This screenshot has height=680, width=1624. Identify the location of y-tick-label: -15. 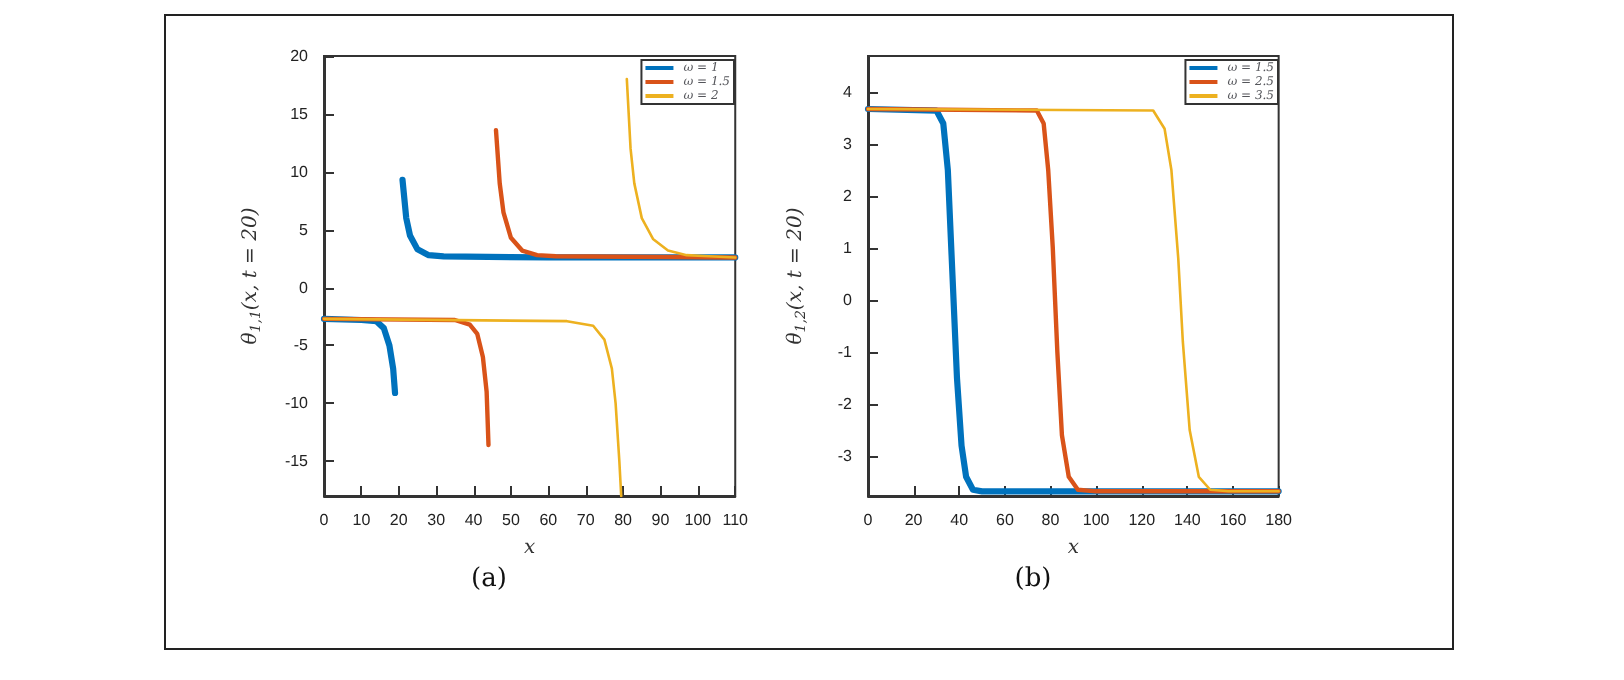
(297, 461).